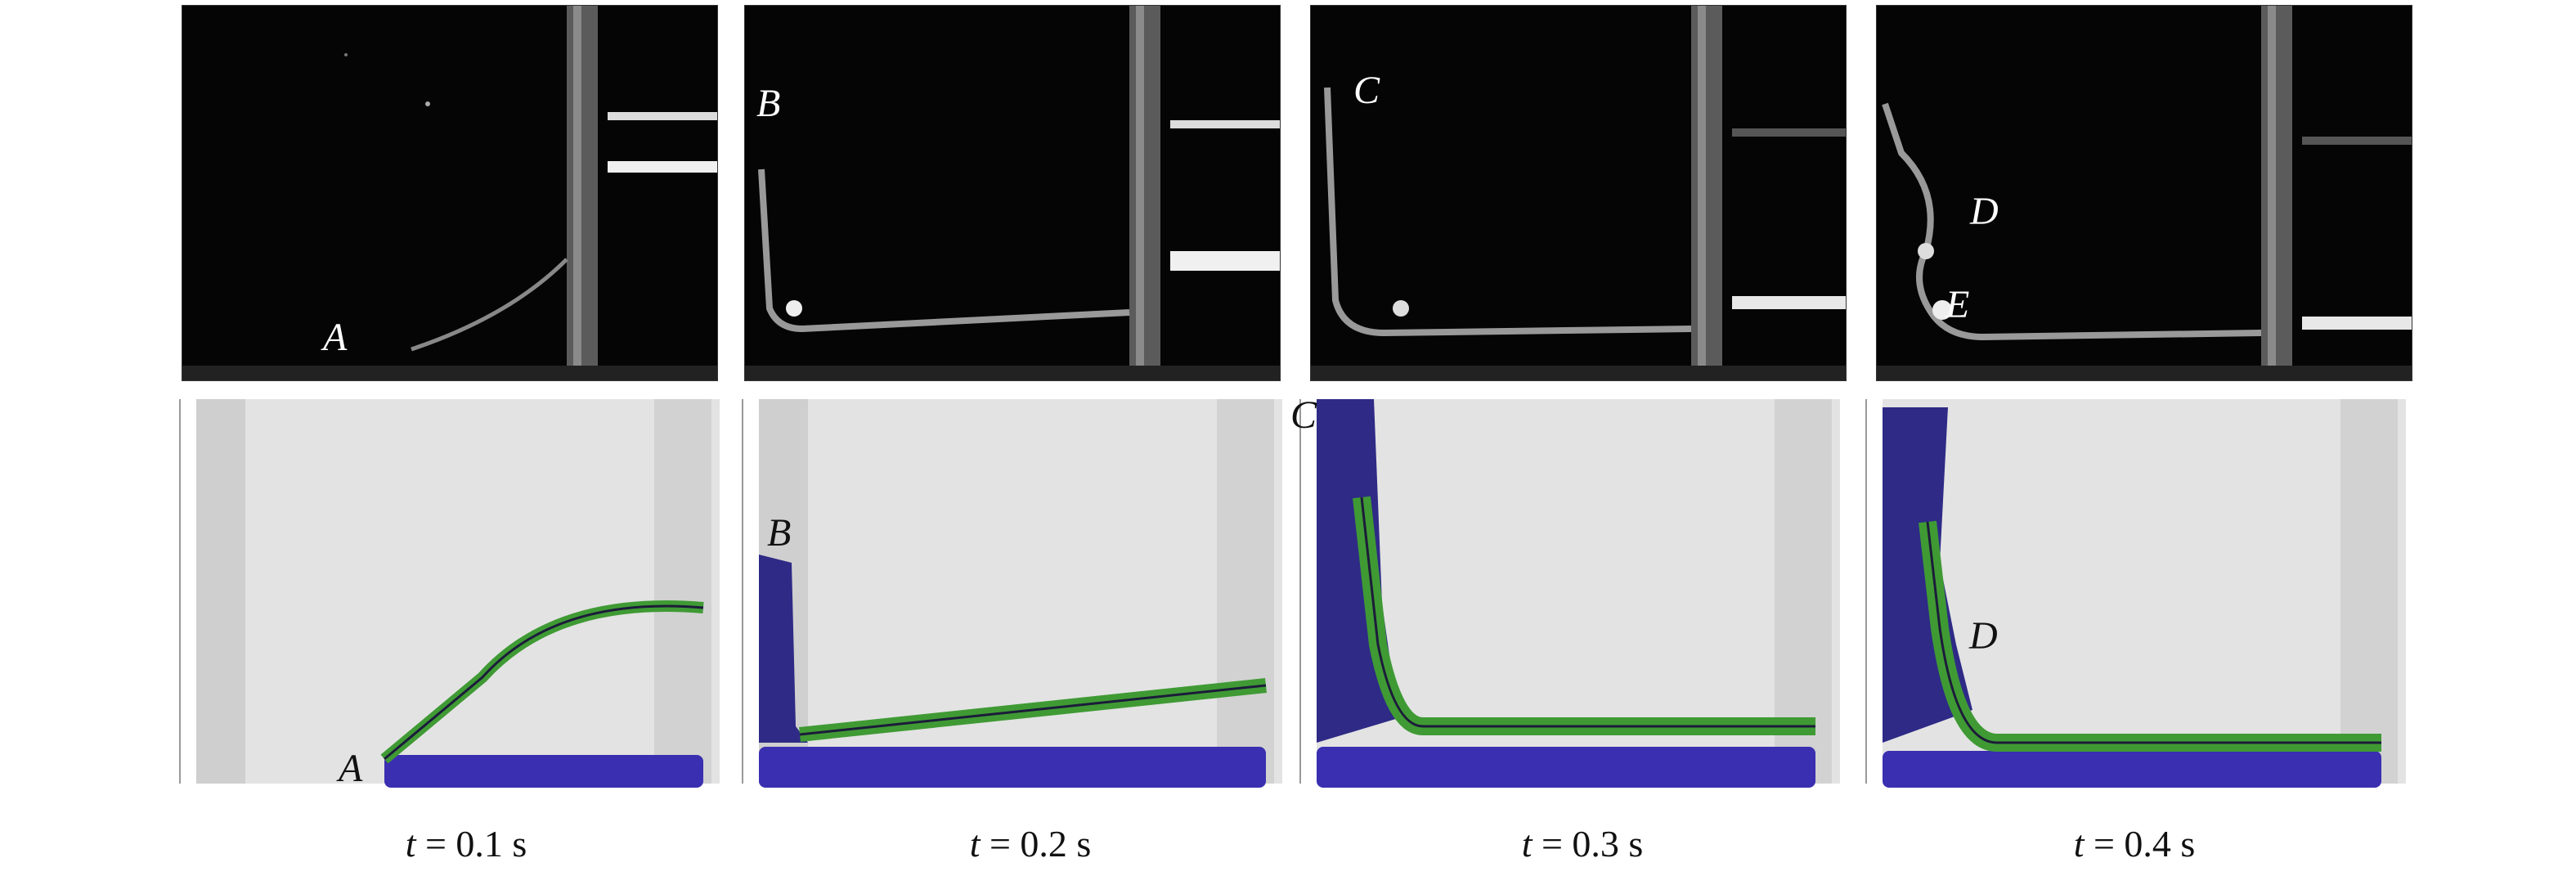  I want to click on sim-panel-3: C, so click(1562, 598).